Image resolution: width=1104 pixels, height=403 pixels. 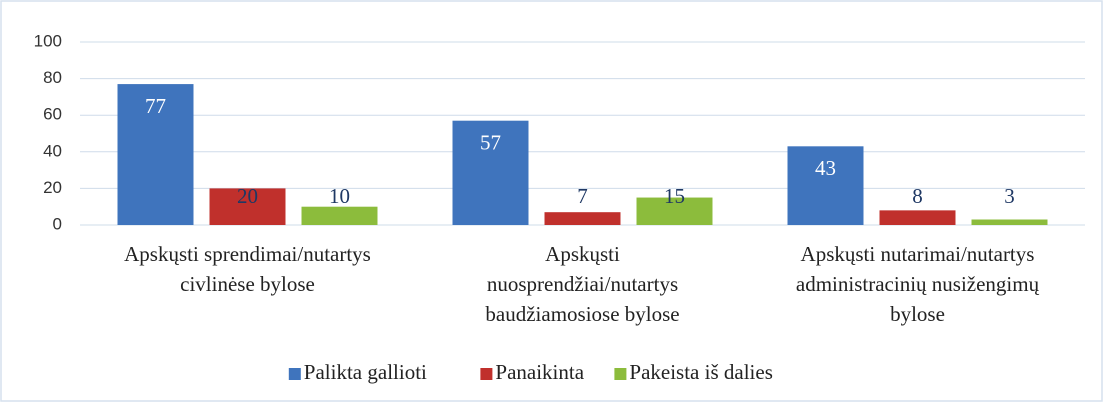 What do you see at coordinates (247, 196) in the screenshot?
I see `data-label: 20` at bounding box center [247, 196].